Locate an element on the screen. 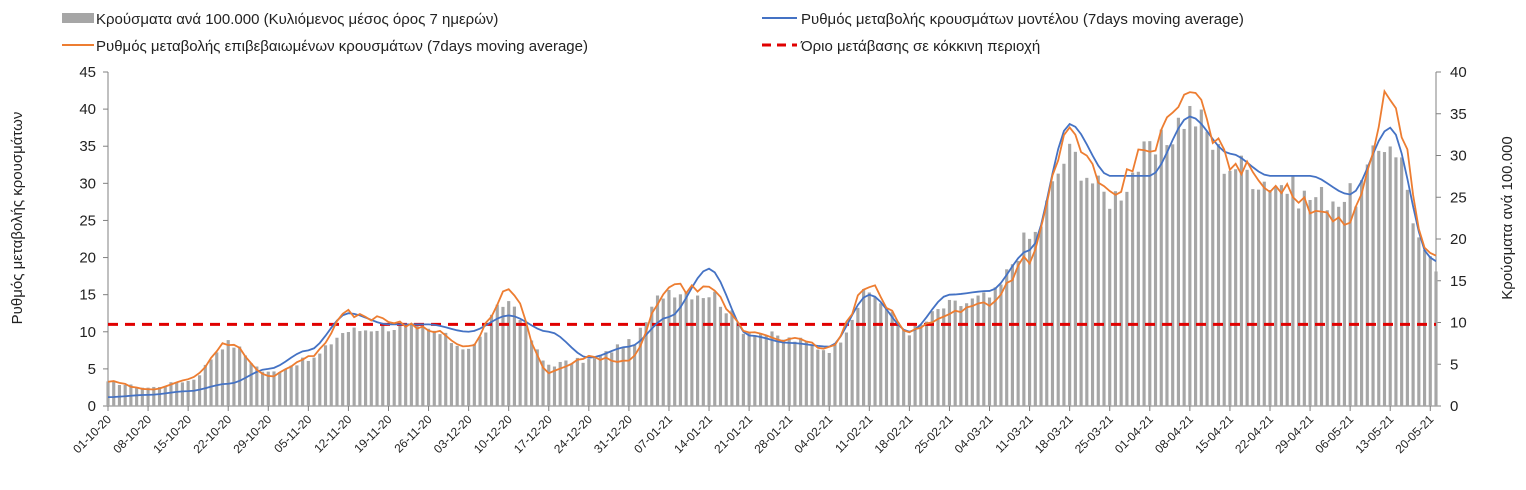  x-tick-label: 14-01-21 is located at coordinates (693, 434).